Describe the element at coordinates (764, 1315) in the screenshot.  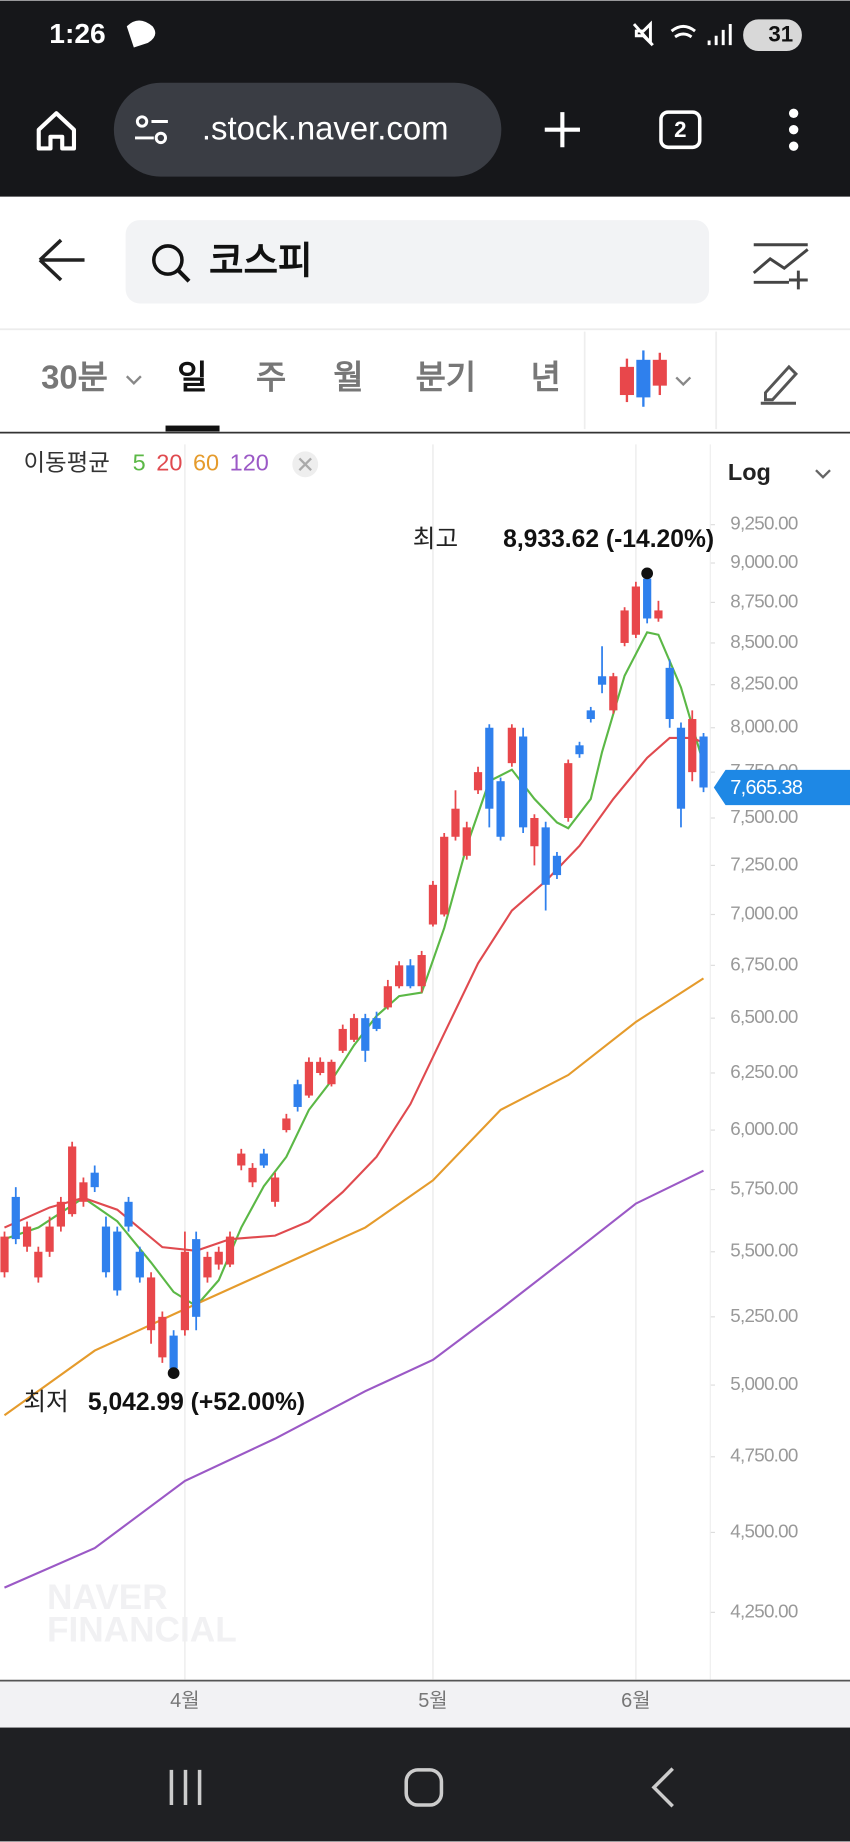
I see `y-tick-label: 5,250.00` at that location.